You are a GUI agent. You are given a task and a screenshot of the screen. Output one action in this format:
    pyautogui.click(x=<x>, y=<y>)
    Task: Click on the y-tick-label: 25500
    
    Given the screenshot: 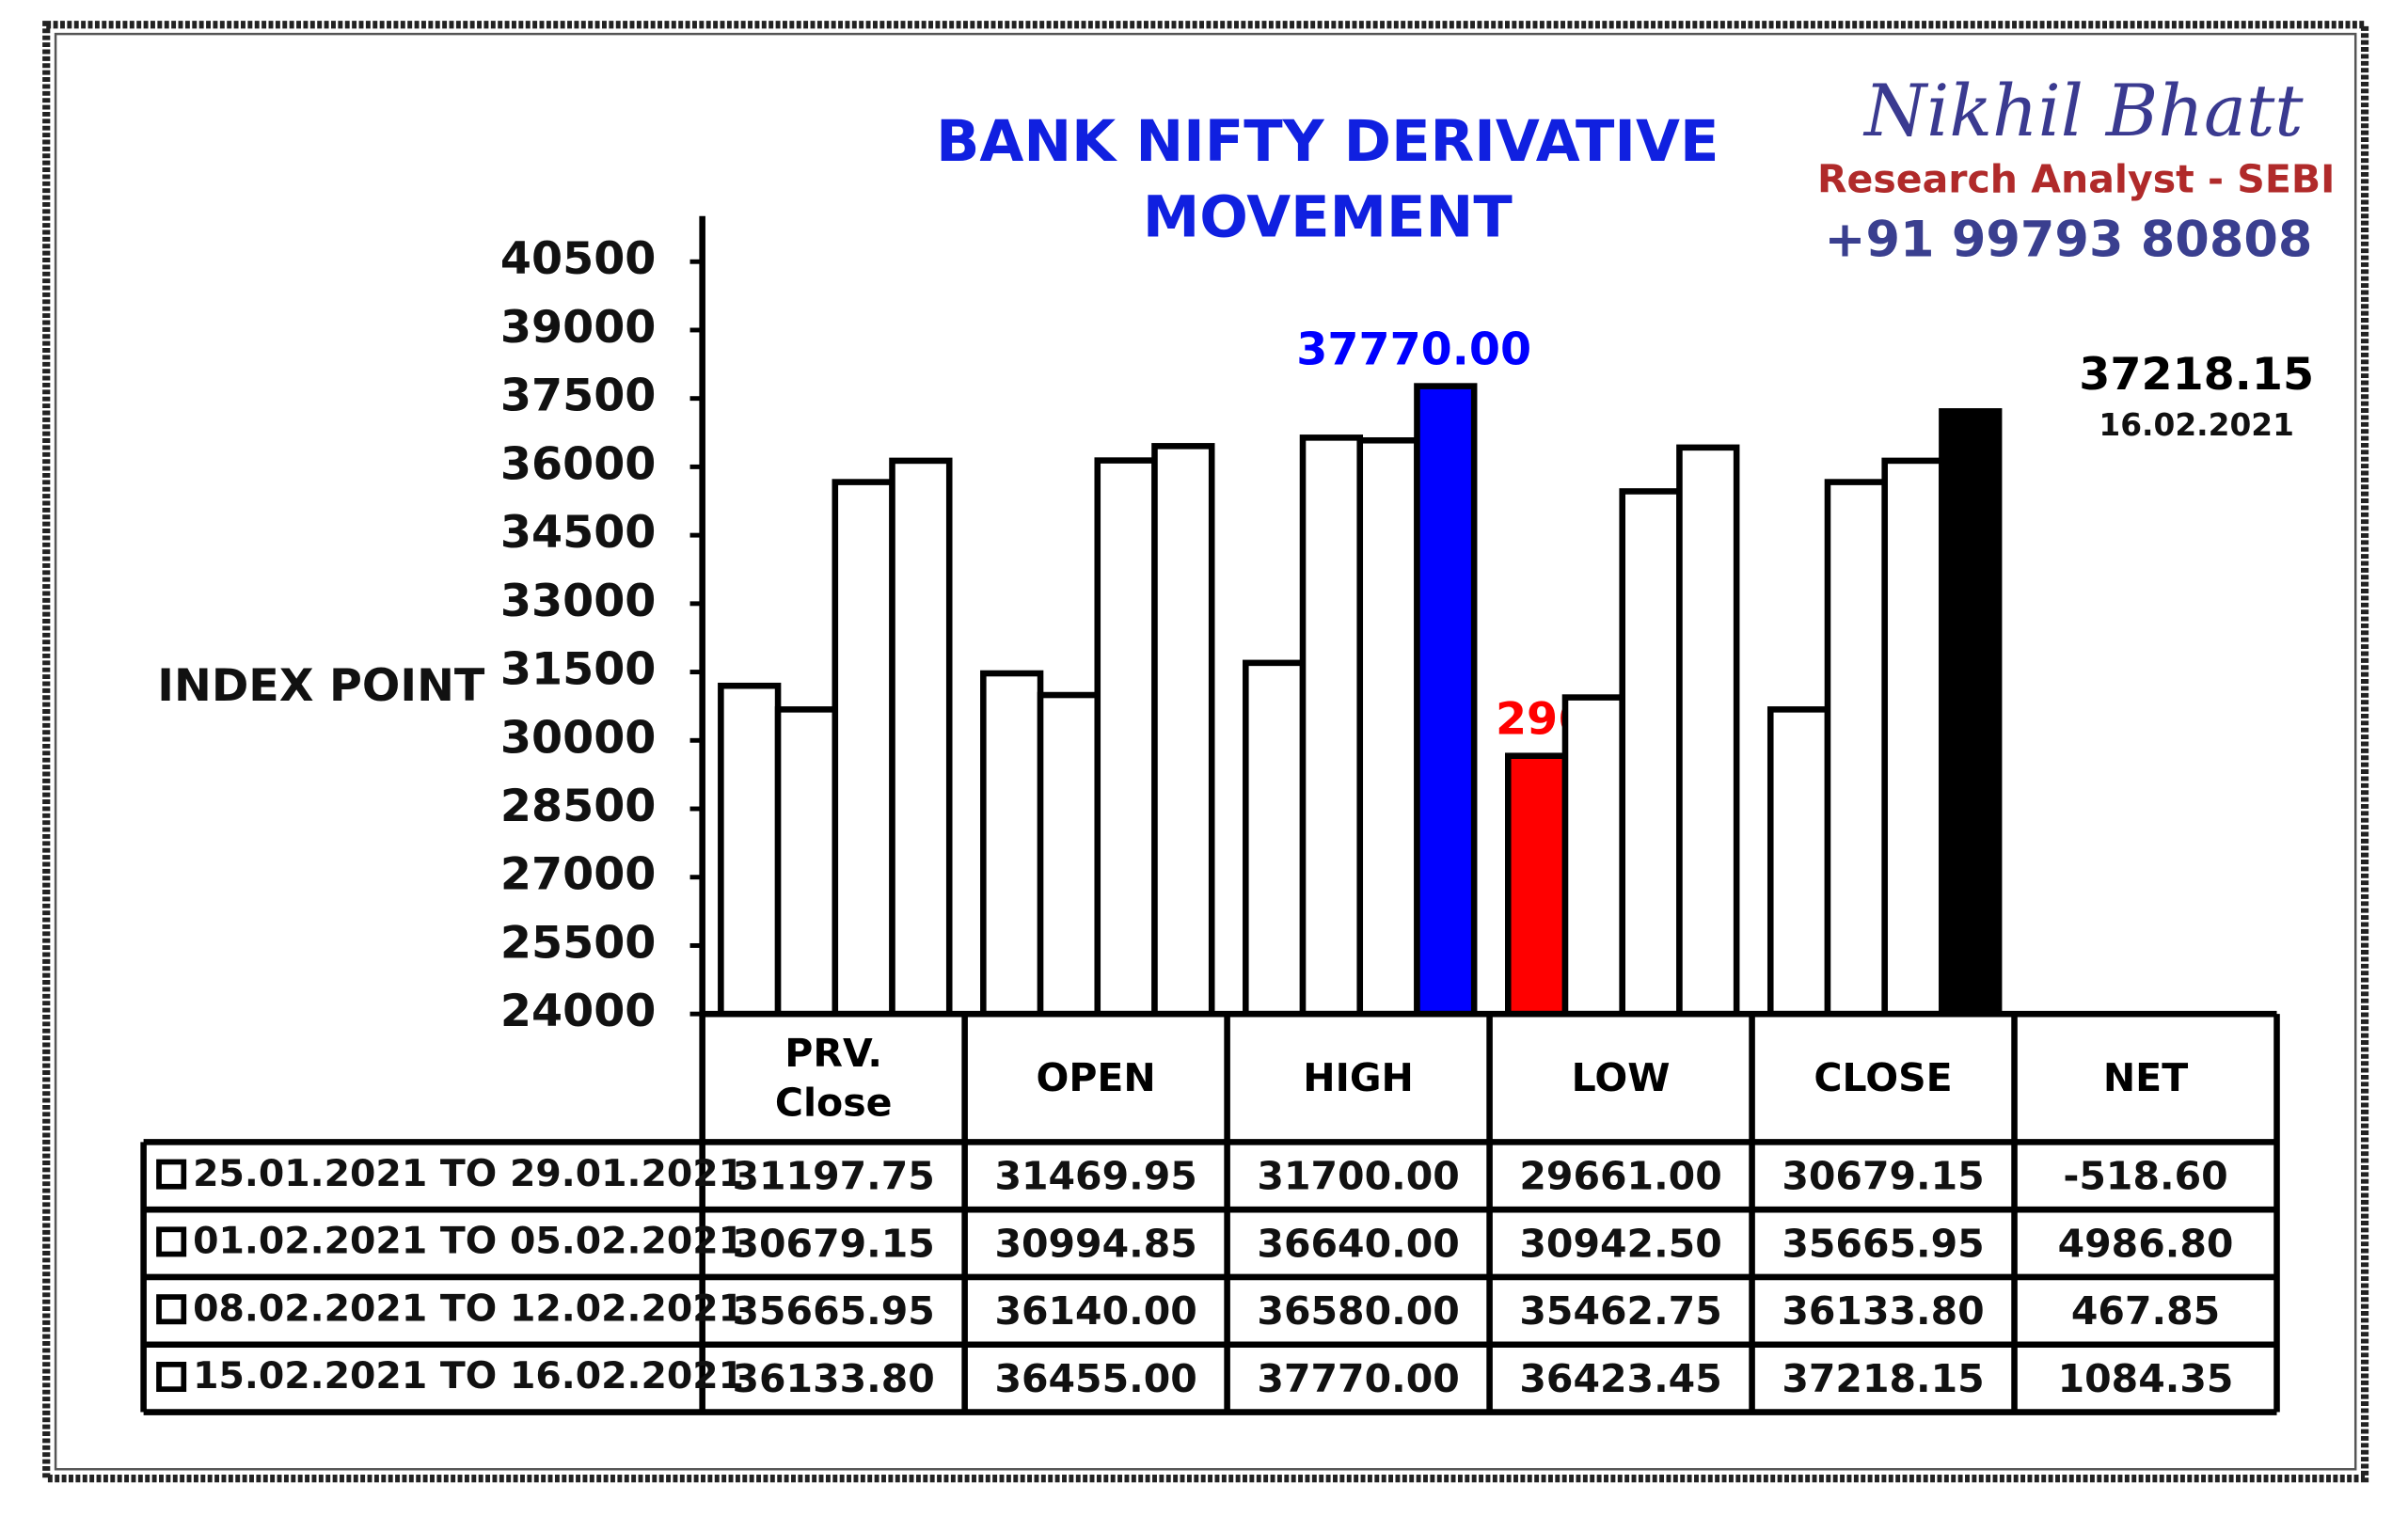 What is the action you would take?
    pyautogui.click(x=578, y=943)
    